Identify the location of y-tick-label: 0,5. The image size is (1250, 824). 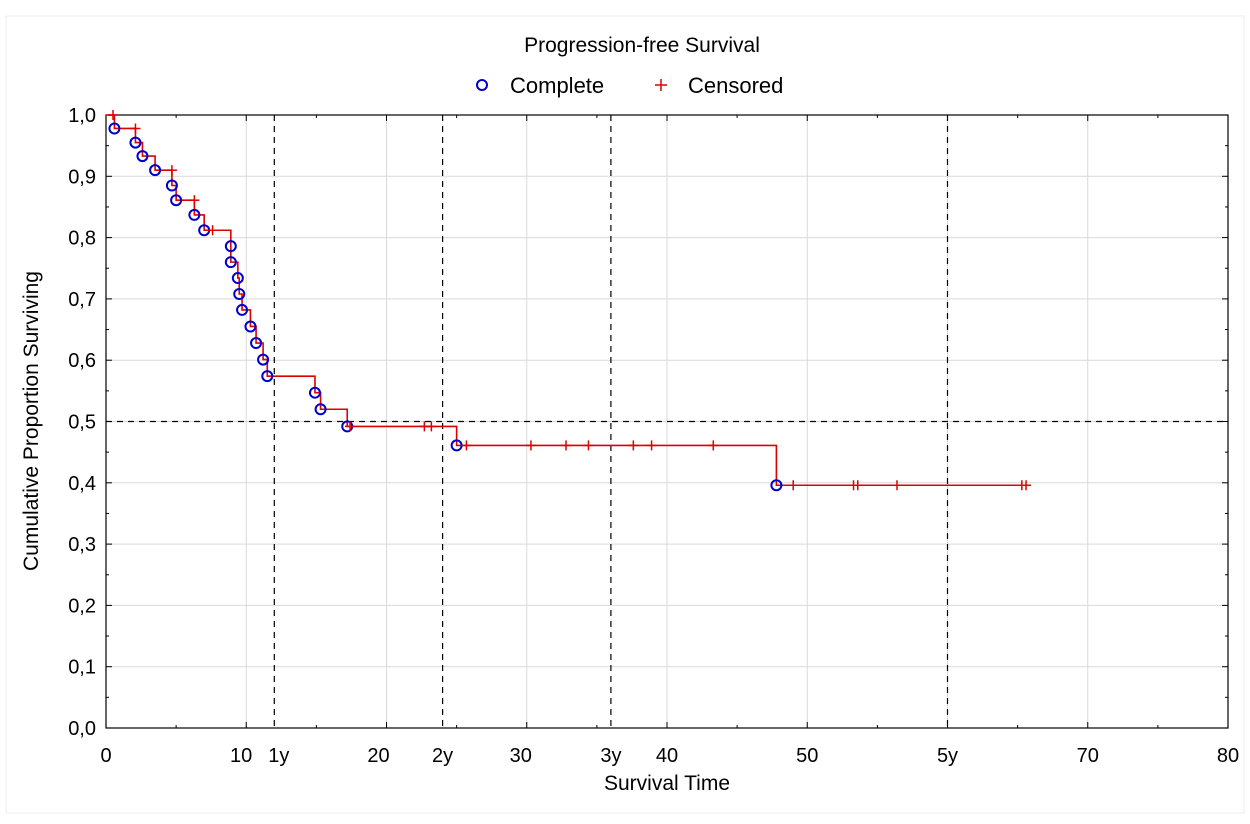
(82, 423).